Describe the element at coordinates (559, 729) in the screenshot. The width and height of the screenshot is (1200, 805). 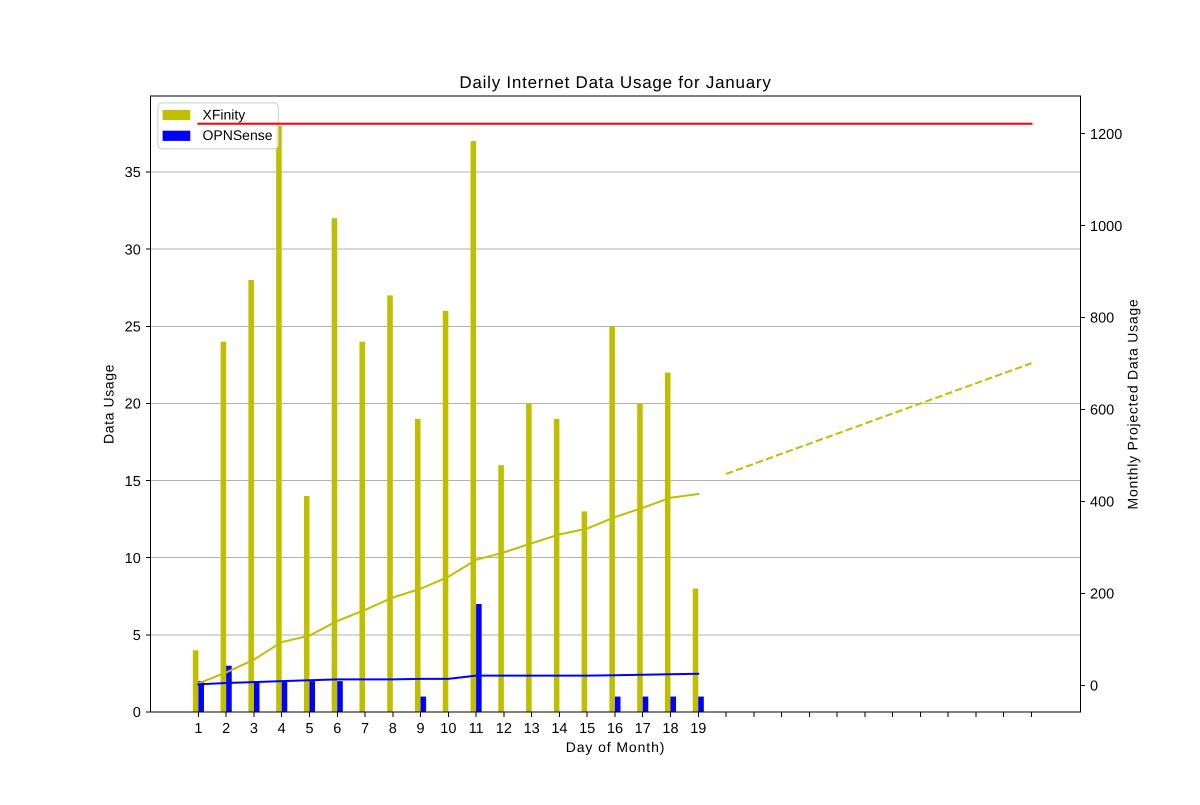
I see `svg-text: 14` at that location.